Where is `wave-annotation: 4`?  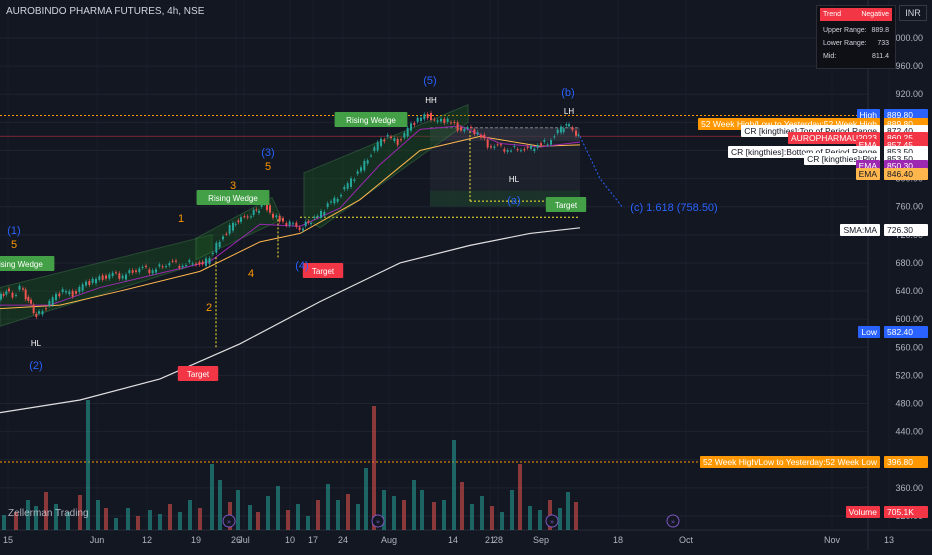
wave-annotation: 4 is located at coordinates (251, 274).